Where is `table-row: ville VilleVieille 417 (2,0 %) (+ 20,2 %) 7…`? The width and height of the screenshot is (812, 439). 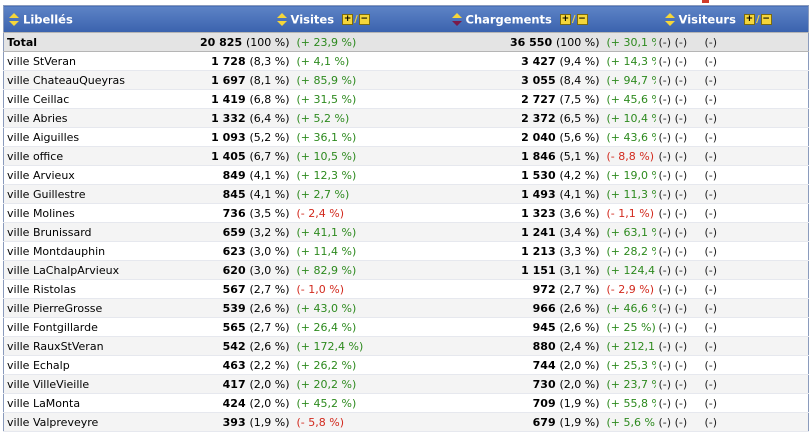
table-row: ville VilleVieille 417 (2,0 %) (+ 20,2 %) 7… is located at coordinates (406, 384).